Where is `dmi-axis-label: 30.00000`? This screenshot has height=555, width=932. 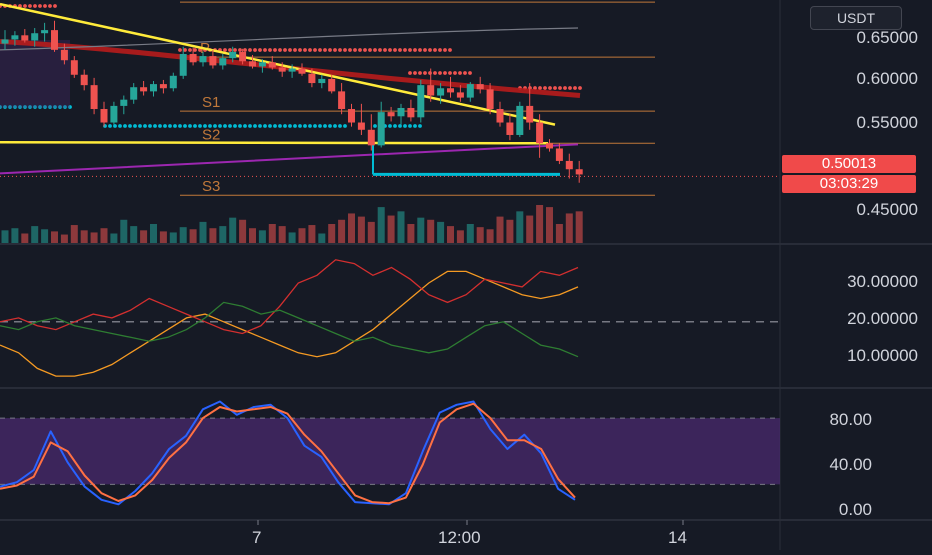
dmi-axis-label: 30.00000 is located at coordinates (882, 281).